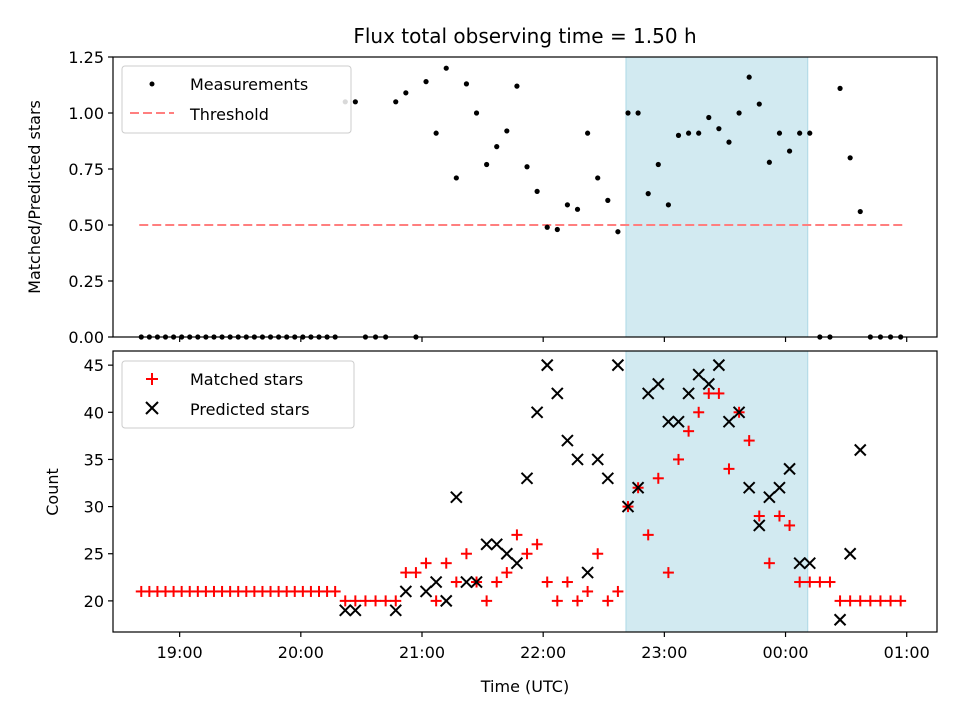  What do you see at coordinates (664, 652) in the screenshot?
I see `x-tick-label: 23:00` at bounding box center [664, 652].